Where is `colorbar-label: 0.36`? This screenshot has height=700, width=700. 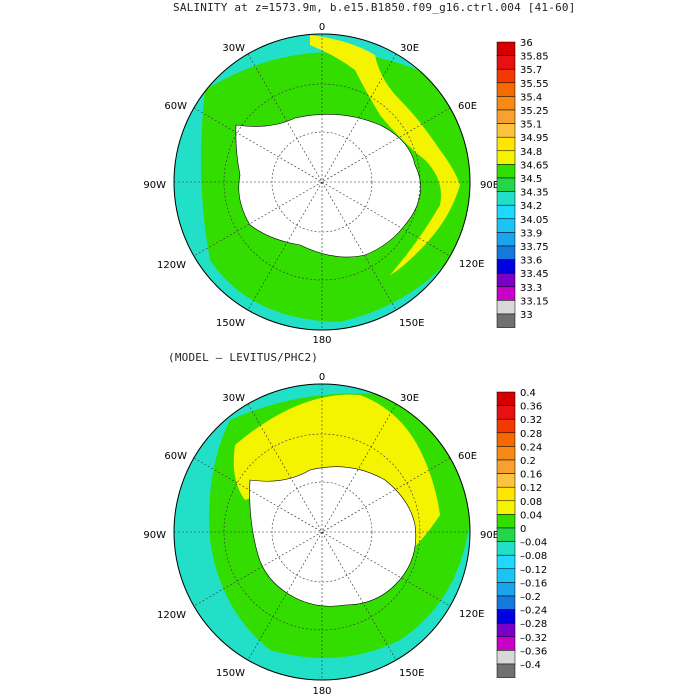
colorbar-label: 0.36 is located at coordinates (531, 407).